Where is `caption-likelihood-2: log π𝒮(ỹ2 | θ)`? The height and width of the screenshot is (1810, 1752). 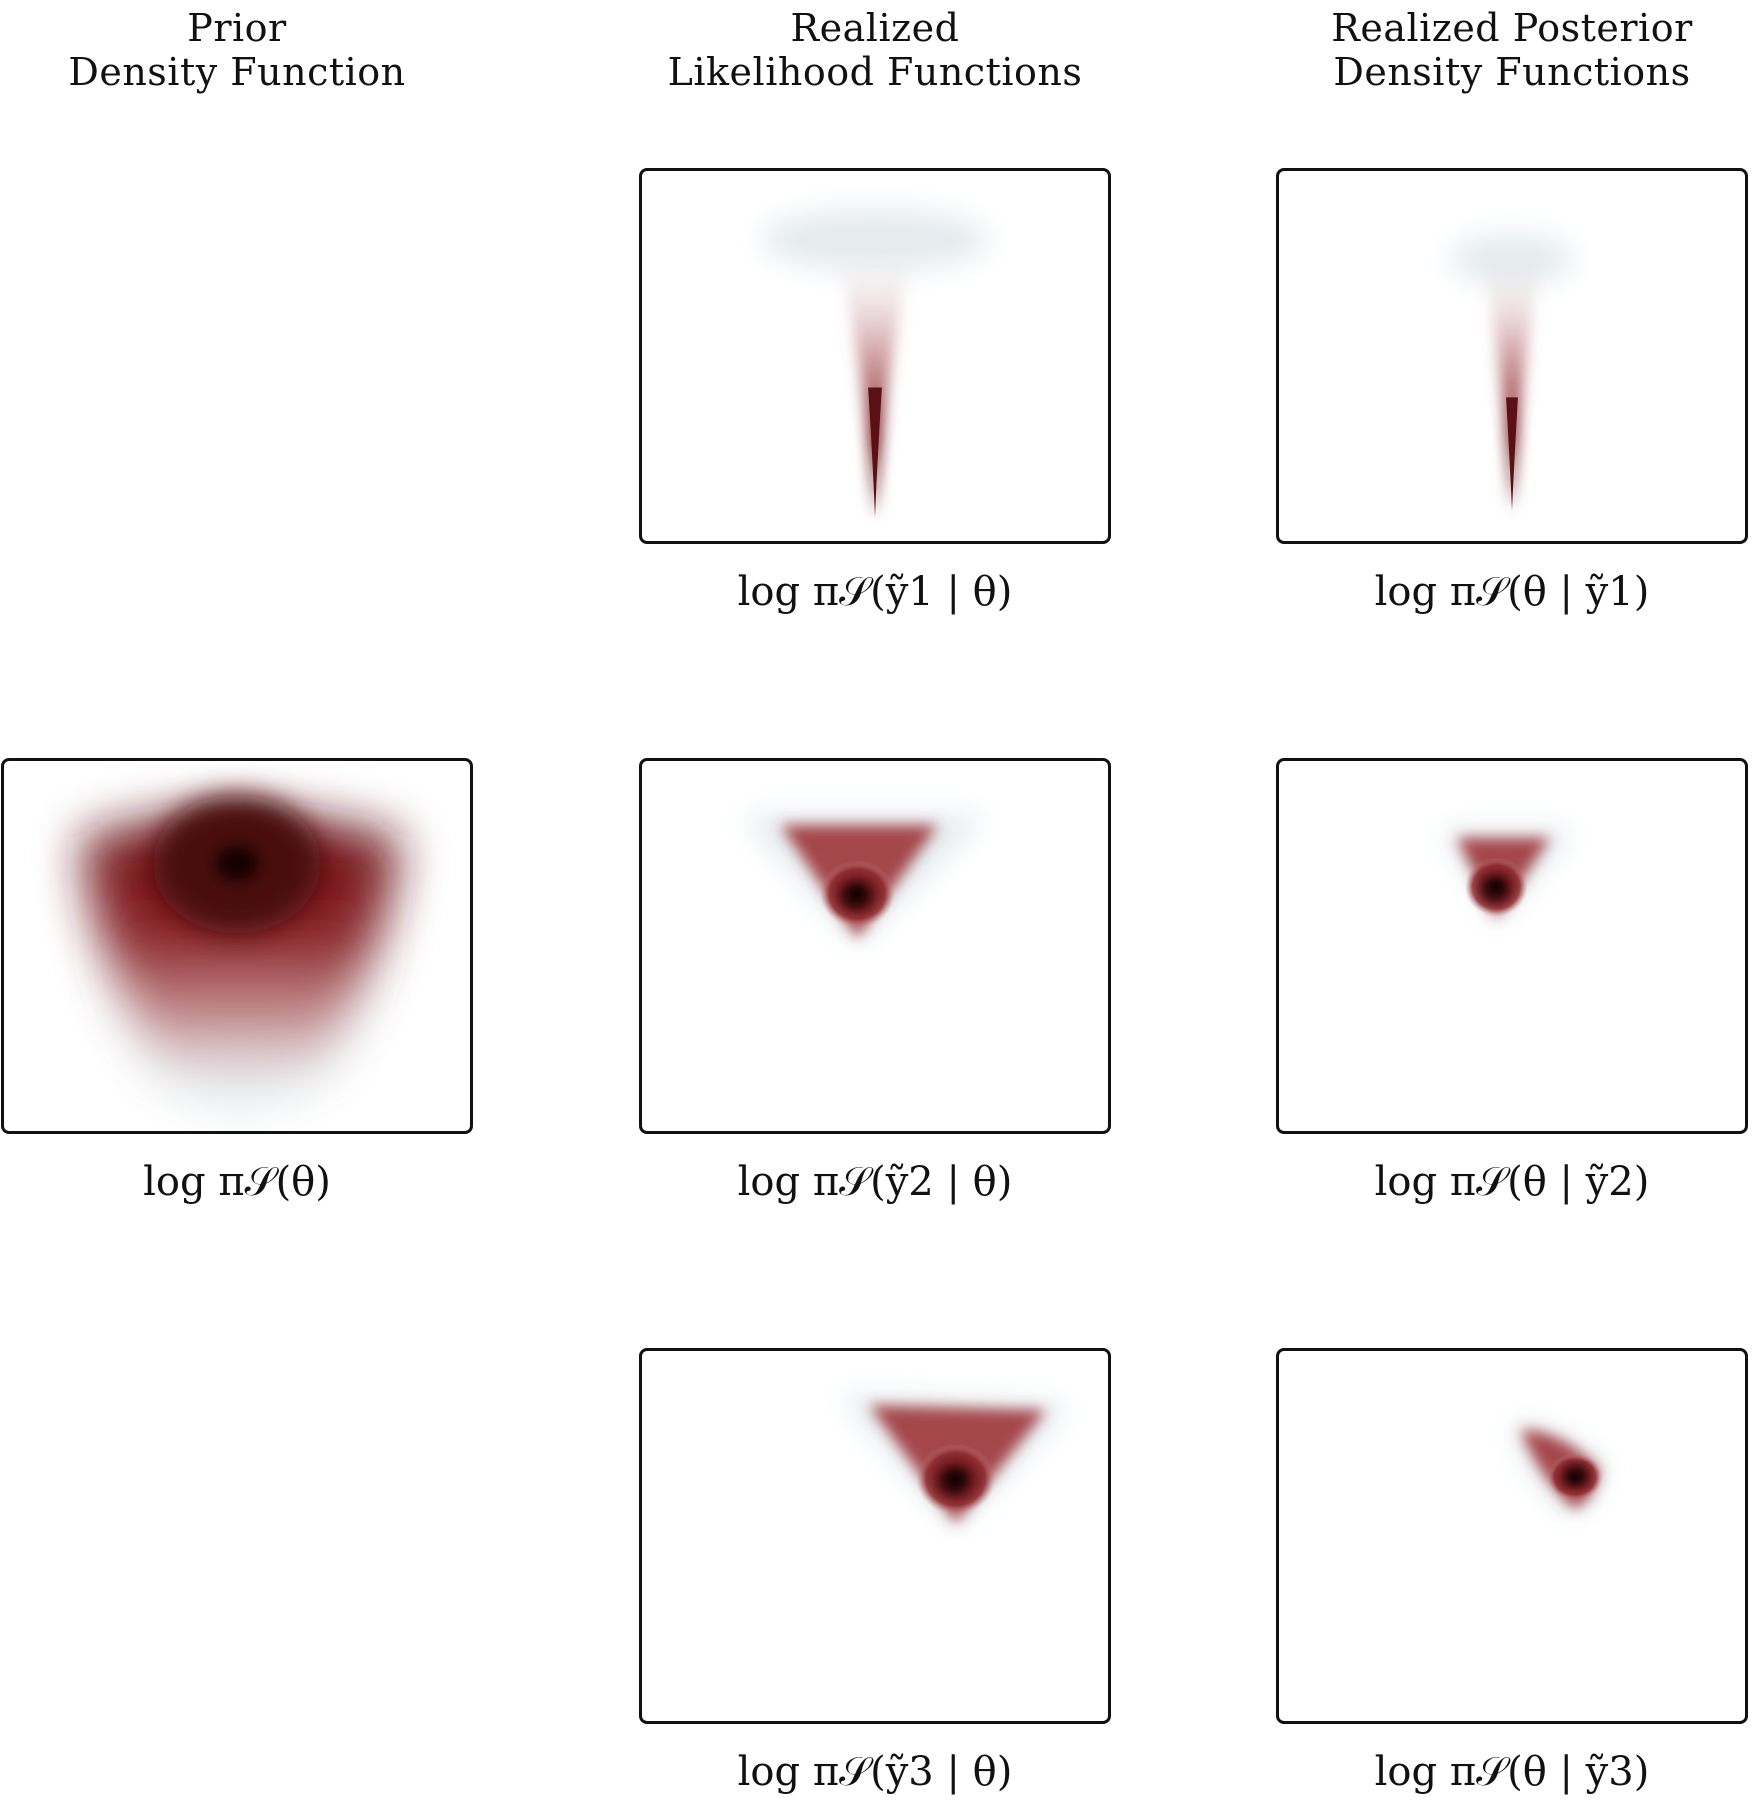
caption-likelihood-2: log π𝒮(ỹ2 | θ) is located at coordinates (875, 1182).